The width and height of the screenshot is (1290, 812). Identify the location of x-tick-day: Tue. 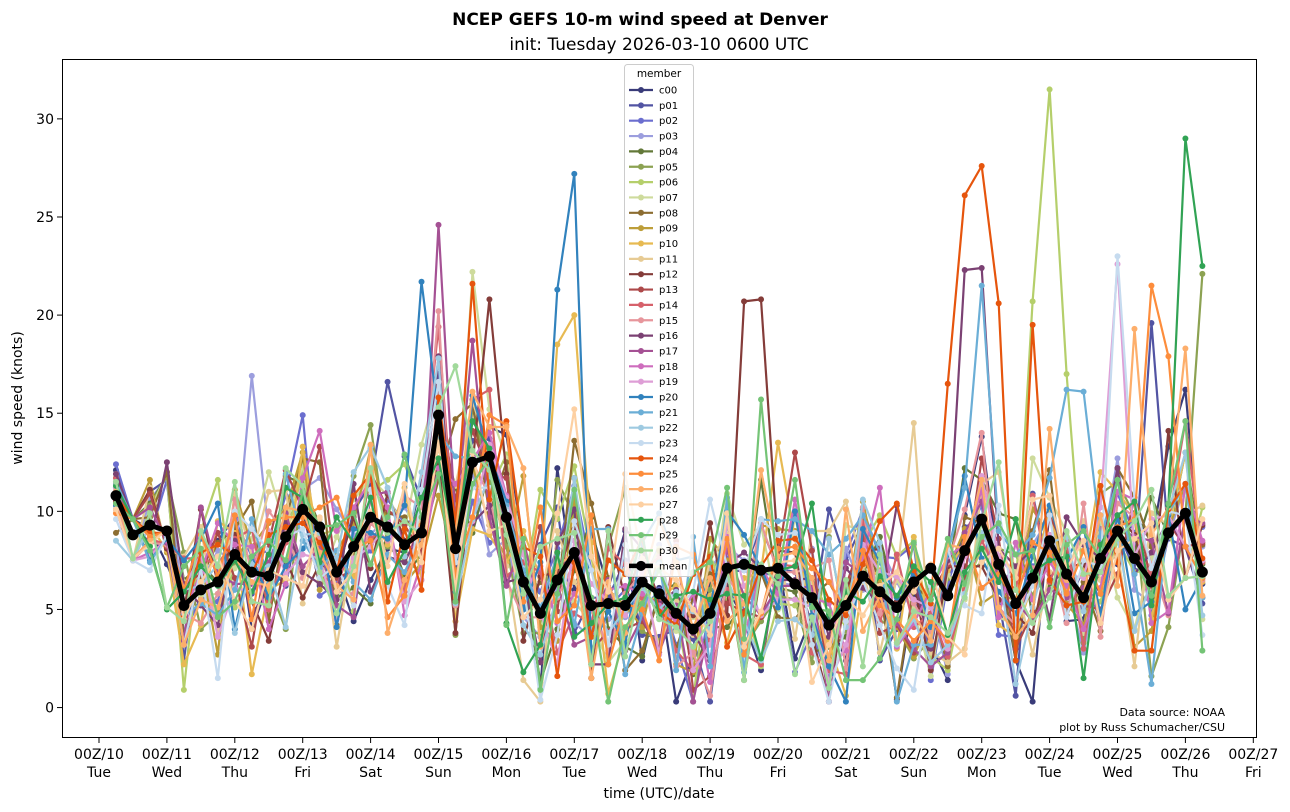
(573, 773).